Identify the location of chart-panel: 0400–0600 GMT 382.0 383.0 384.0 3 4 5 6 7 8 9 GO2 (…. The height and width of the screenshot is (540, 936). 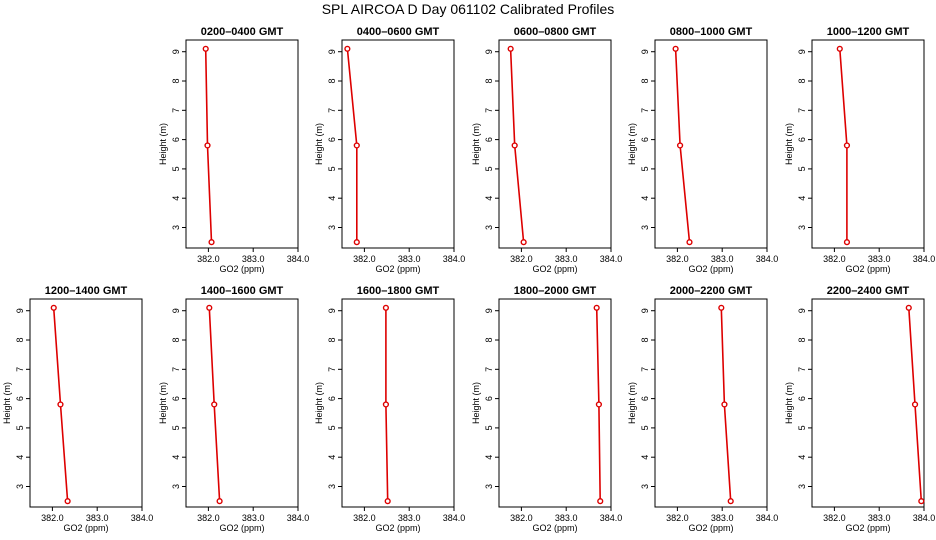
(389, 150).